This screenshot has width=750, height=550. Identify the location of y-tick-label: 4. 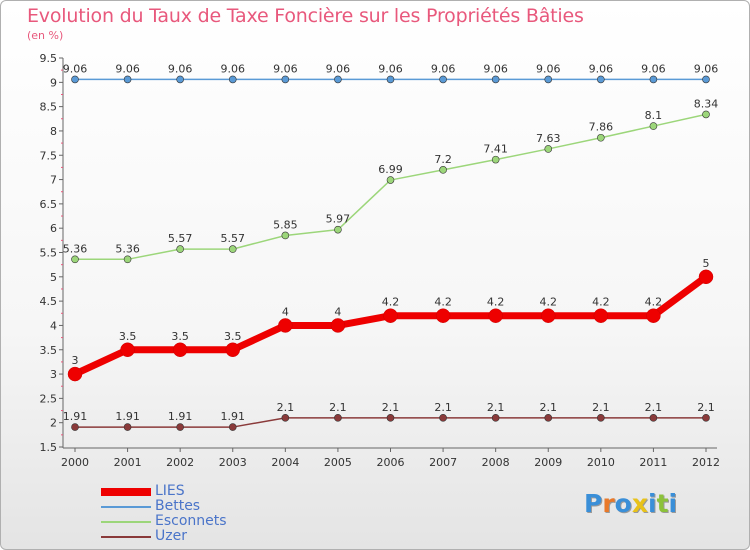
(53, 325).